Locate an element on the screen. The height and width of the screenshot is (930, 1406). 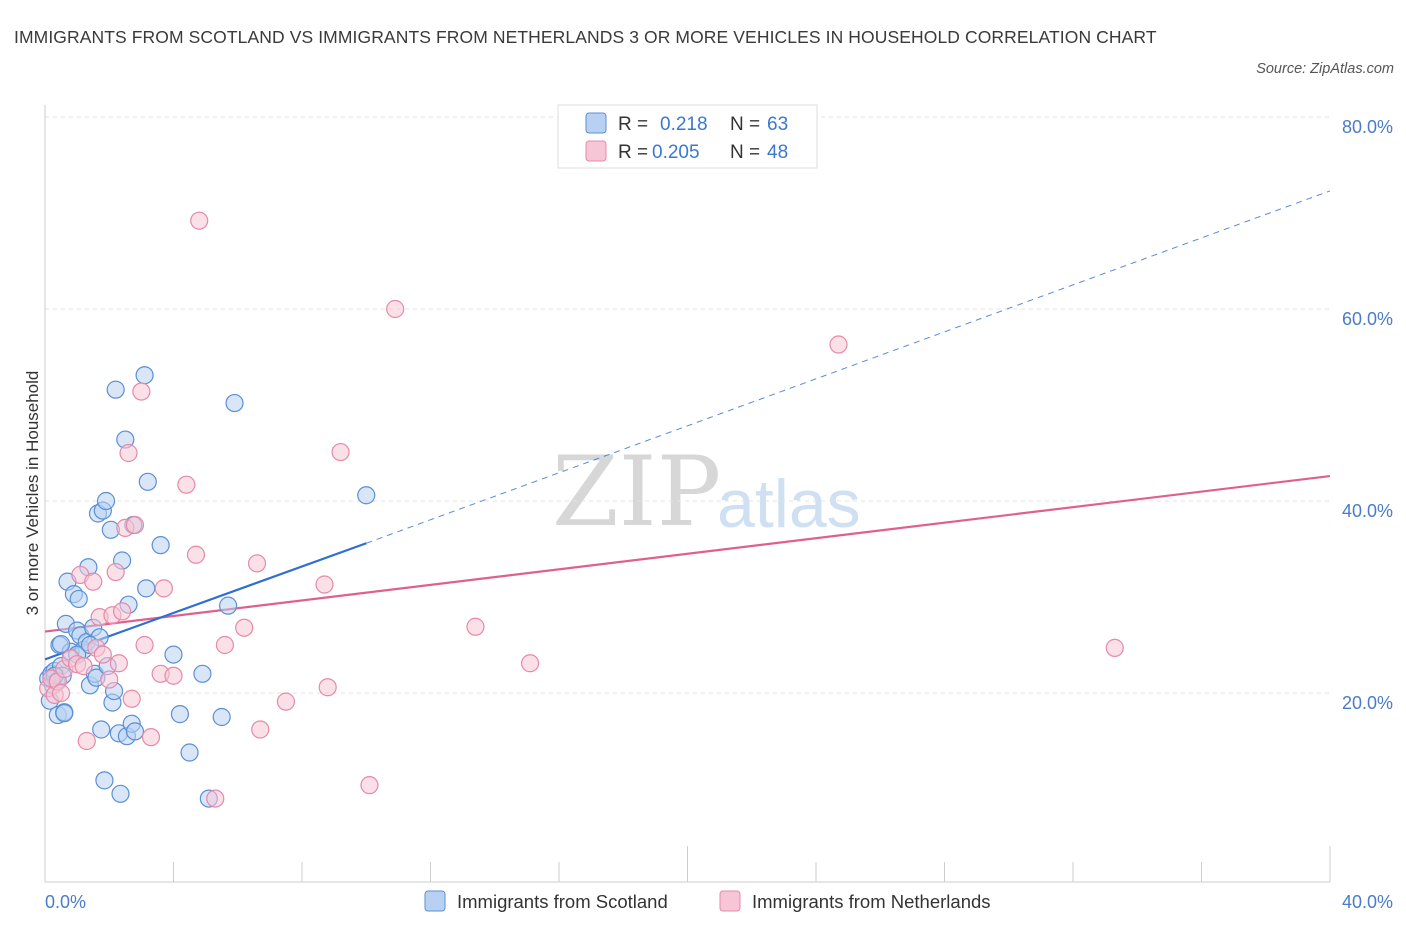
legend-n-label-1: N = is located at coordinates (745, 124).